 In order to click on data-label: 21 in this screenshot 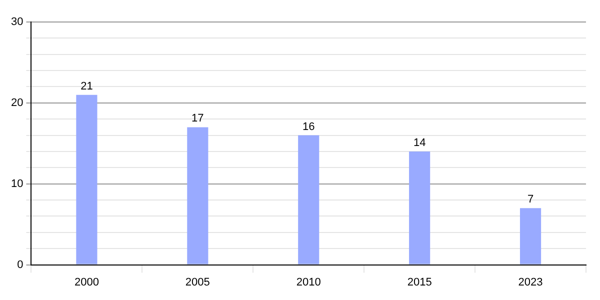, I will do `click(86, 86)`.